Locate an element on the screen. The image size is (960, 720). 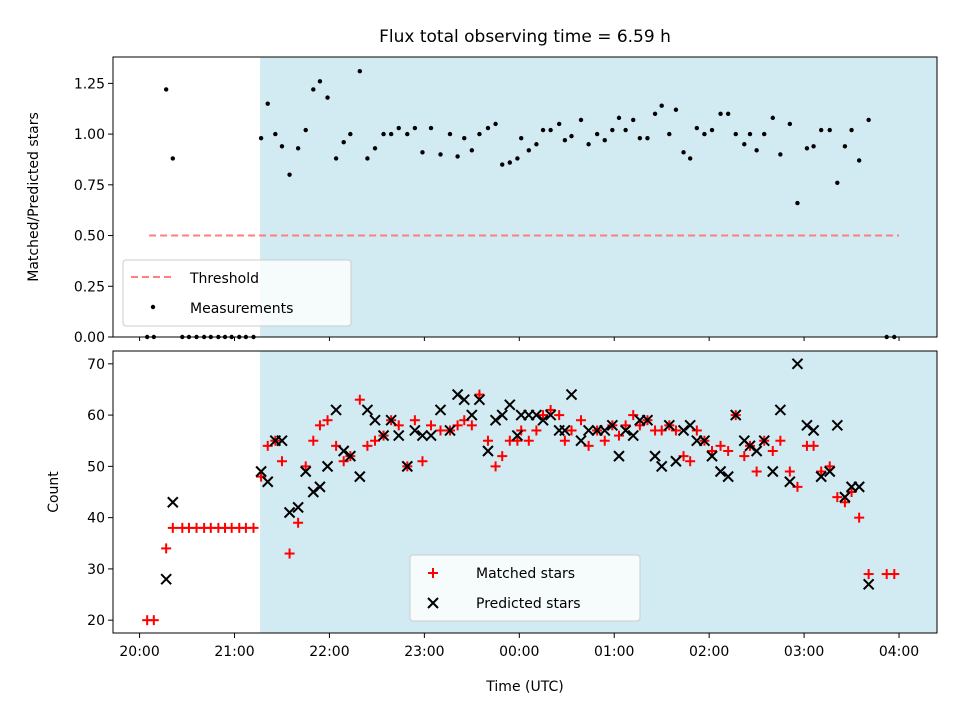
ratio-legend-box is located at coordinates (237, 293).